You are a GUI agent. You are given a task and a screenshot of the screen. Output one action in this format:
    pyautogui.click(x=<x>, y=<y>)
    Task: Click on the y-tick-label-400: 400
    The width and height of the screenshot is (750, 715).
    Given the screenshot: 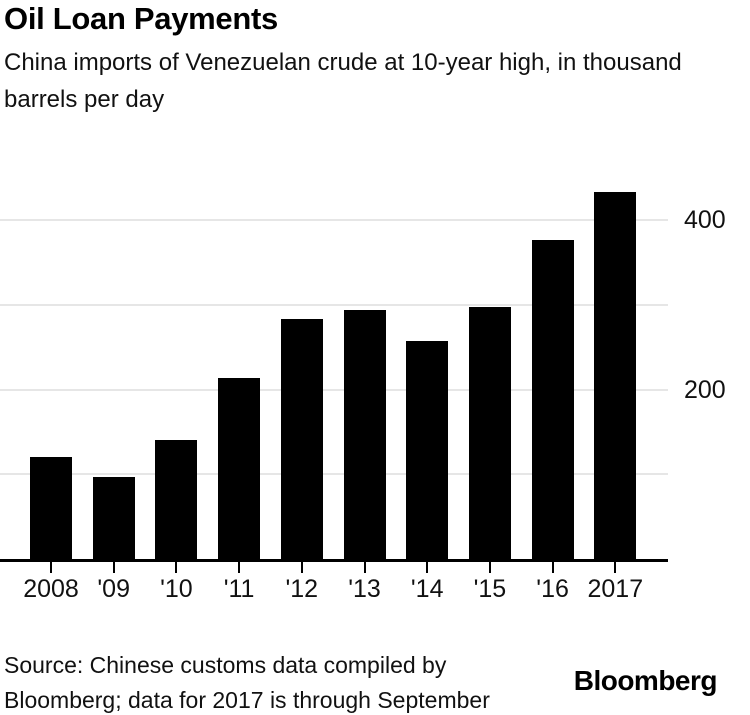 What is the action you would take?
    pyautogui.click(x=705, y=220)
    